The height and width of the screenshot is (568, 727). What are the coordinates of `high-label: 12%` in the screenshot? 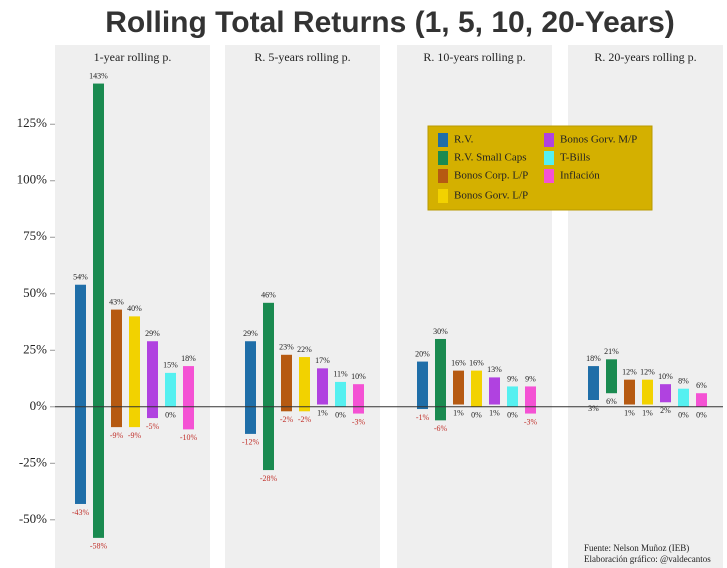 It's located at (629, 371).